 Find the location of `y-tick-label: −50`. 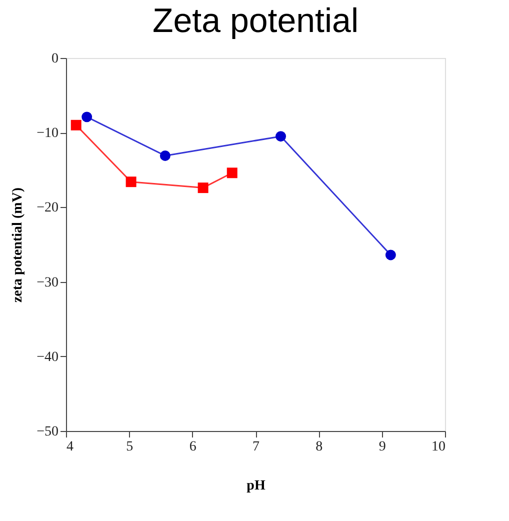

y-tick-label: −50 is located at coordinates (47, 432).